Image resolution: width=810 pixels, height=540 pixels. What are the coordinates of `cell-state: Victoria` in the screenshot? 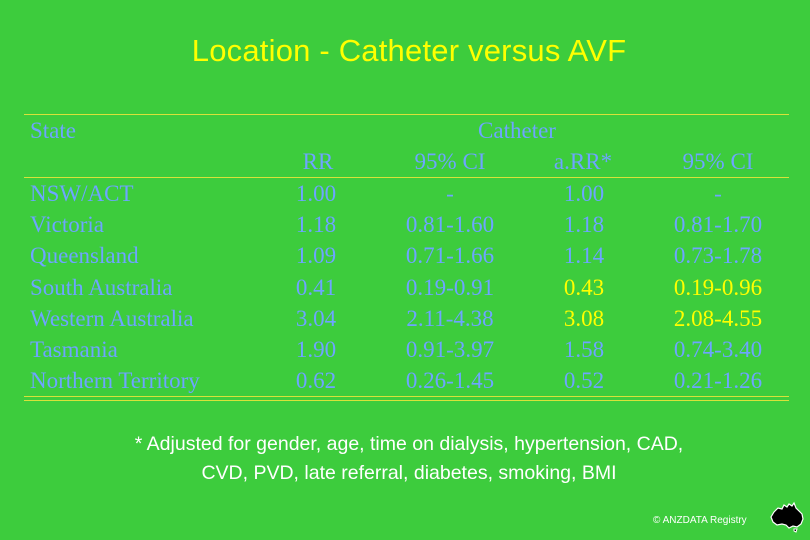 It's located at (67, 225).